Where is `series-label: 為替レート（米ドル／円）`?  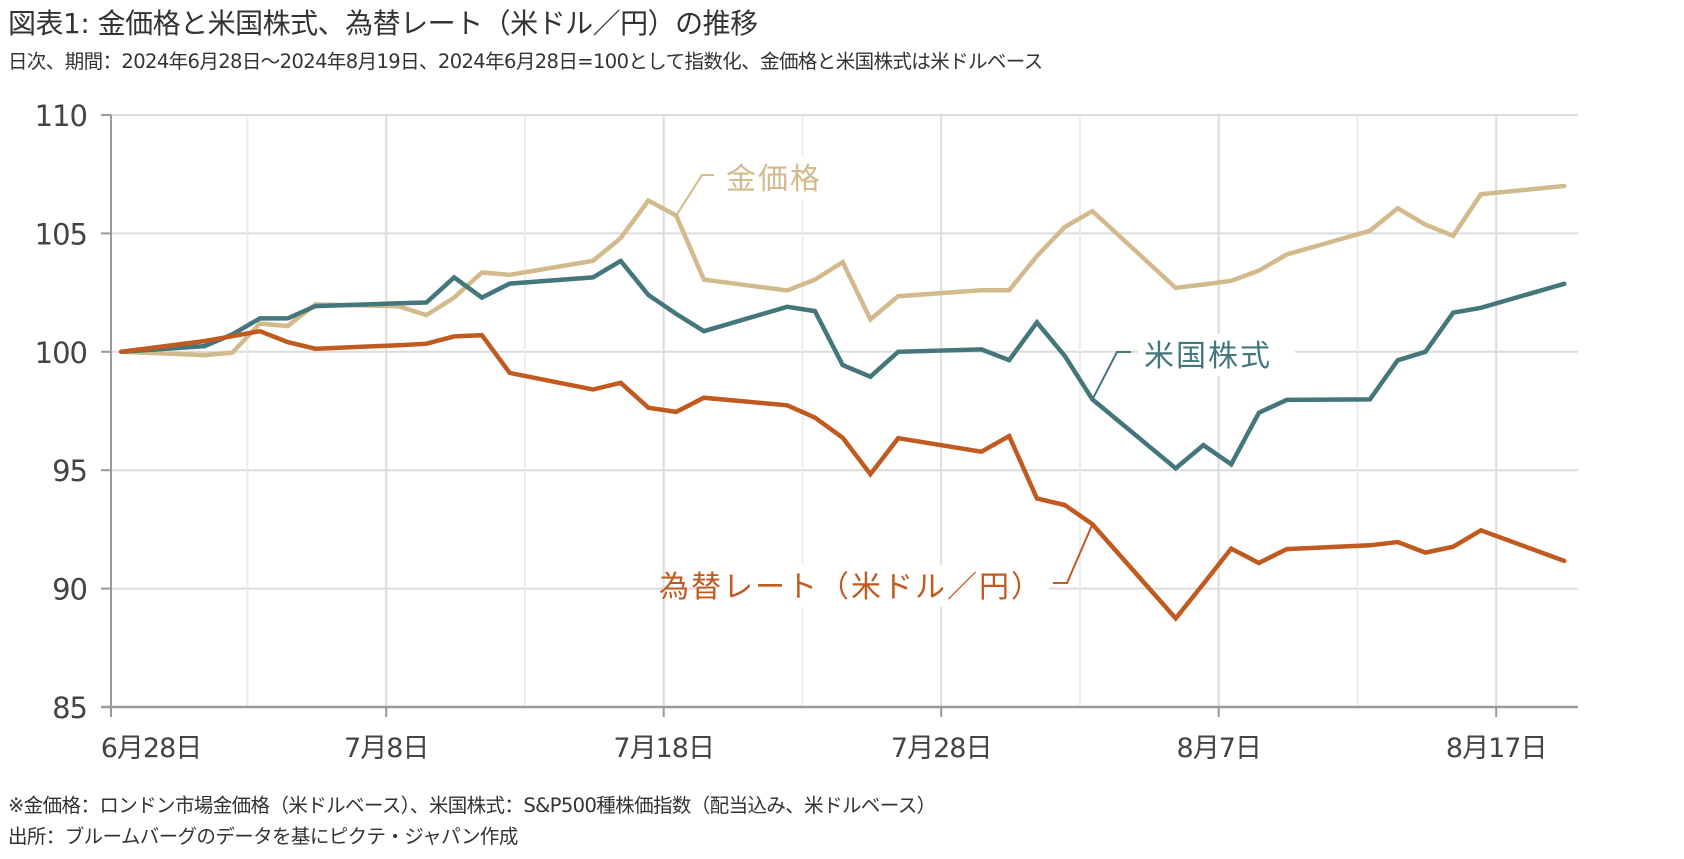
series-label: 為替レート（米ドル／円） is located at coordinates (851, 587).